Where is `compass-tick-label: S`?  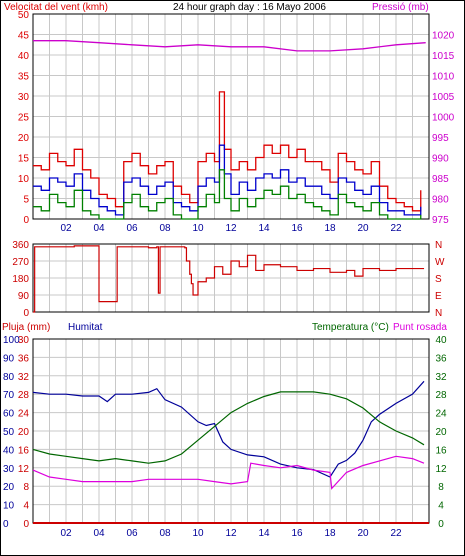
compass-tick-label: S is located at coordinates (438, 279).